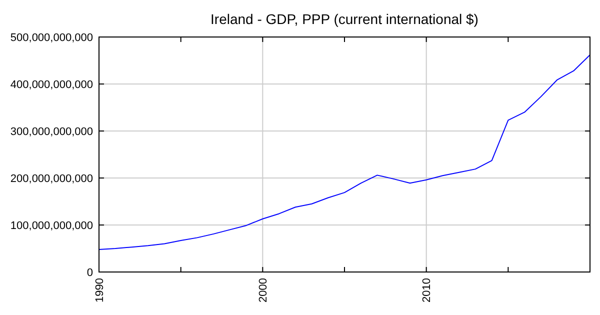  What do you see at coordinates (51, 132) in the screenshot?
I see `y-tick-label: 300,000,000,000` at bounding box center [51, 132].